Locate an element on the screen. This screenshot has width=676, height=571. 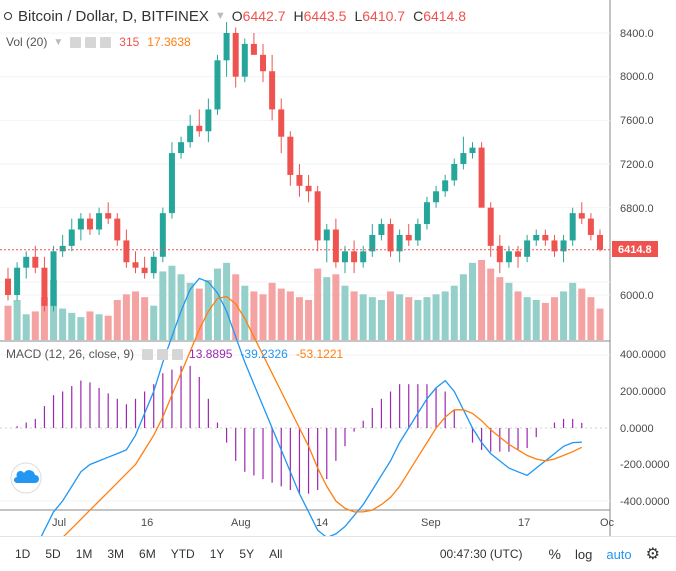
range-1d-button: 1D is located at coordinates (23, 554).